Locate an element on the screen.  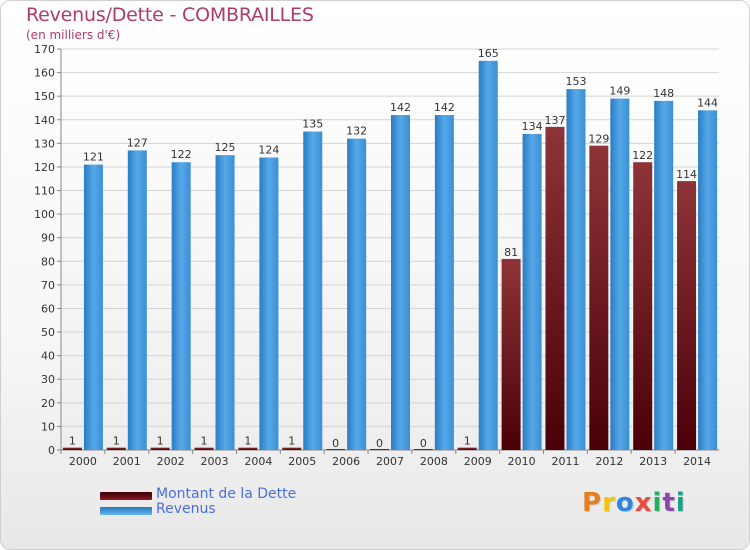
legend-swatch-dette is located at coordinates (126, 496).